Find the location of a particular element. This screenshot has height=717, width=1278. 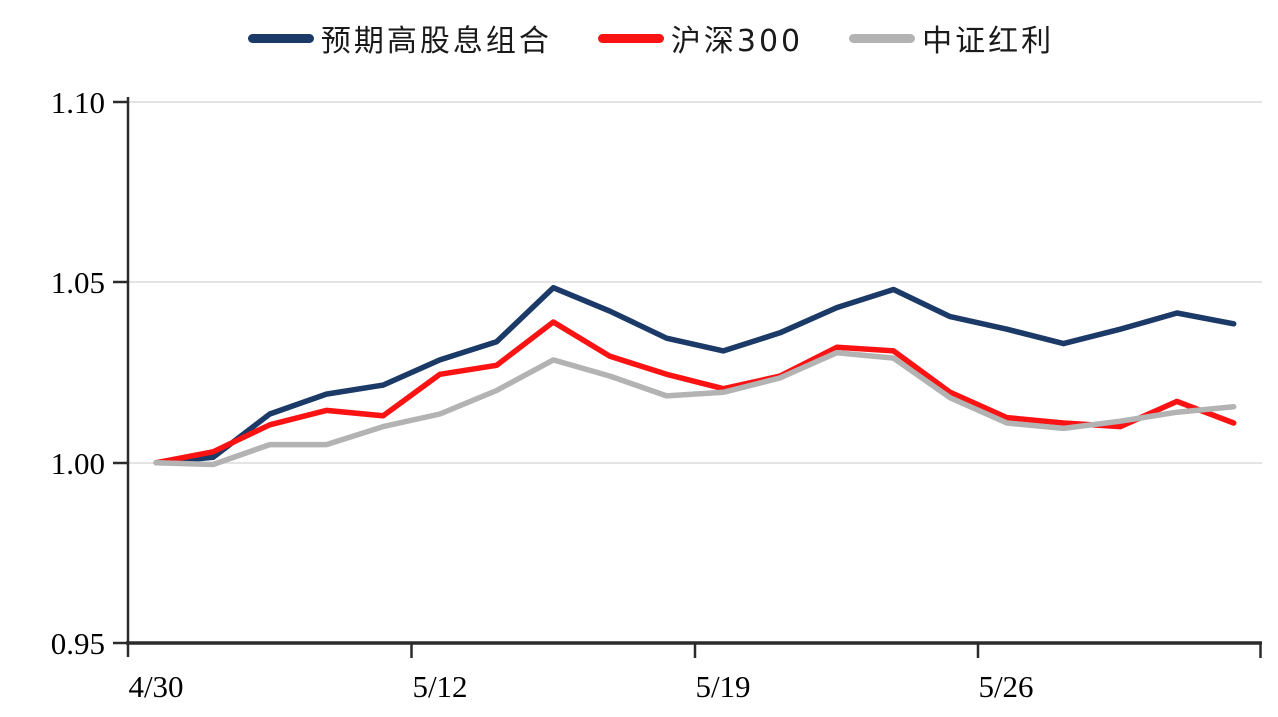

legend-label-portfolio: 预期高股息组合 is located at coordinates (436, 41).